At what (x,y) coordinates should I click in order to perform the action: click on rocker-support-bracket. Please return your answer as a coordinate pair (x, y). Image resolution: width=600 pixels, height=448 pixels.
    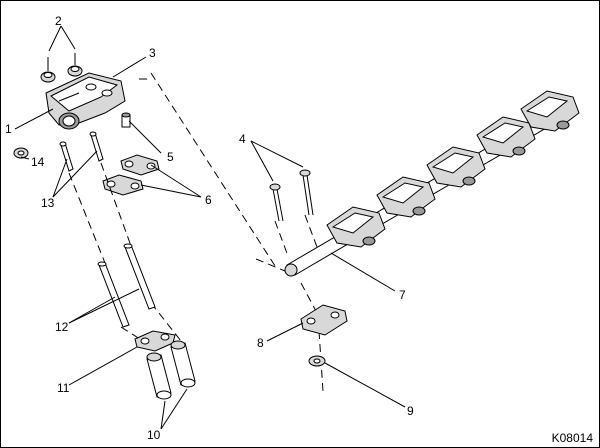
    Looking at the image, I should click on (85, 101).